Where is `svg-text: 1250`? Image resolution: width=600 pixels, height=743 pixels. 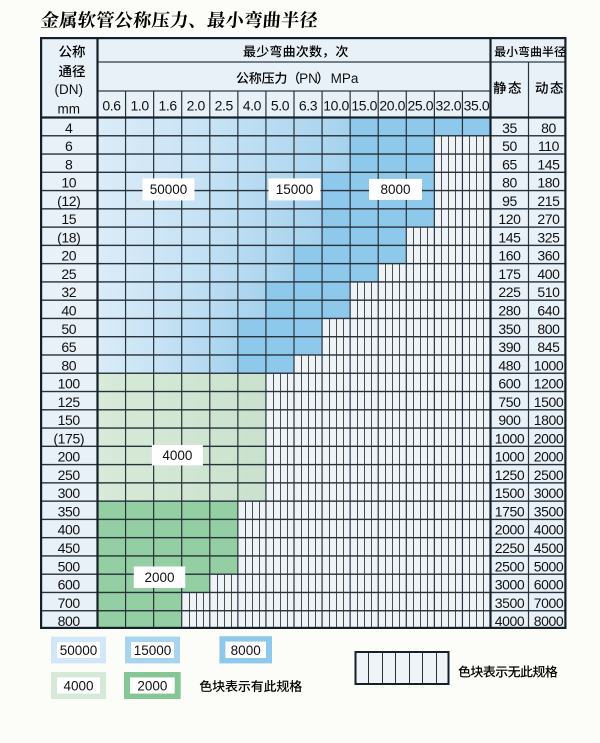 svg-text: 1250 is located at coordinates (510, 475).